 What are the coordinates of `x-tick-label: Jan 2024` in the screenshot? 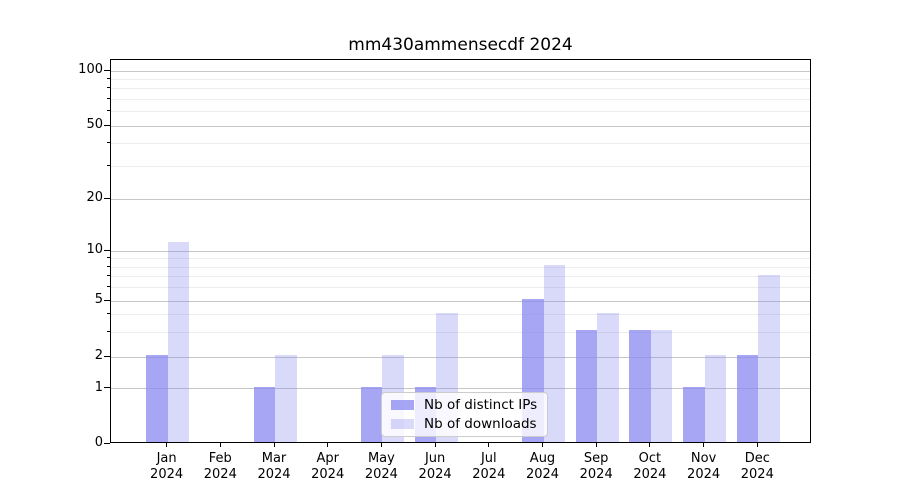 It's located at (167, 466).